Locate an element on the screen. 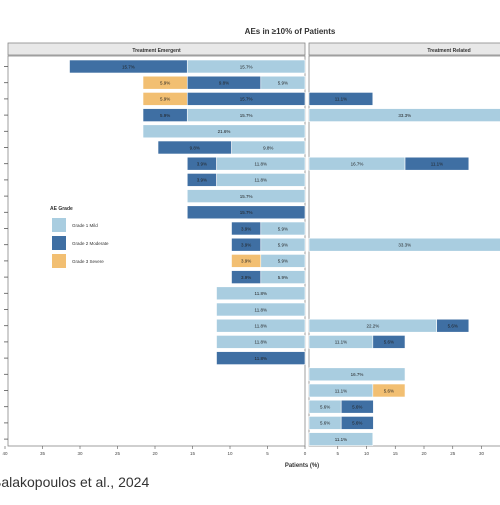 The width and height of the screenshot is (500, 505). chart-title: AEs in ≥10% of Patients is located at coordinates (290, 31).